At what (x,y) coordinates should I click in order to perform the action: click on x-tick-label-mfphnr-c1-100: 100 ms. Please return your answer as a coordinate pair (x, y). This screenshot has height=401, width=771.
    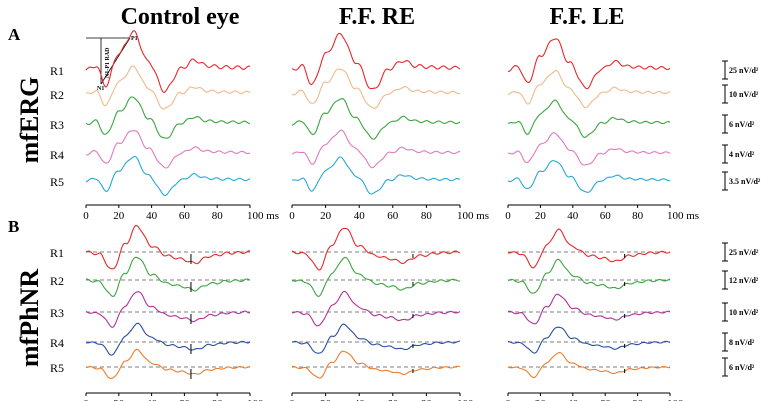
    Looking at the image, I should click on (473, 399).